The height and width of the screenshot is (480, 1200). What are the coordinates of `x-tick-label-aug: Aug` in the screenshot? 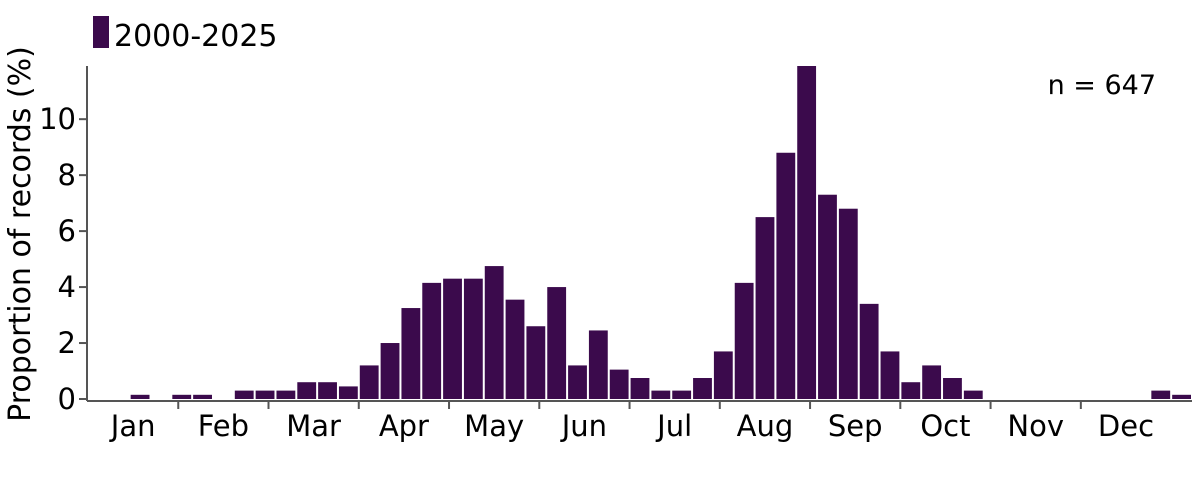 It's located at (765, 426).